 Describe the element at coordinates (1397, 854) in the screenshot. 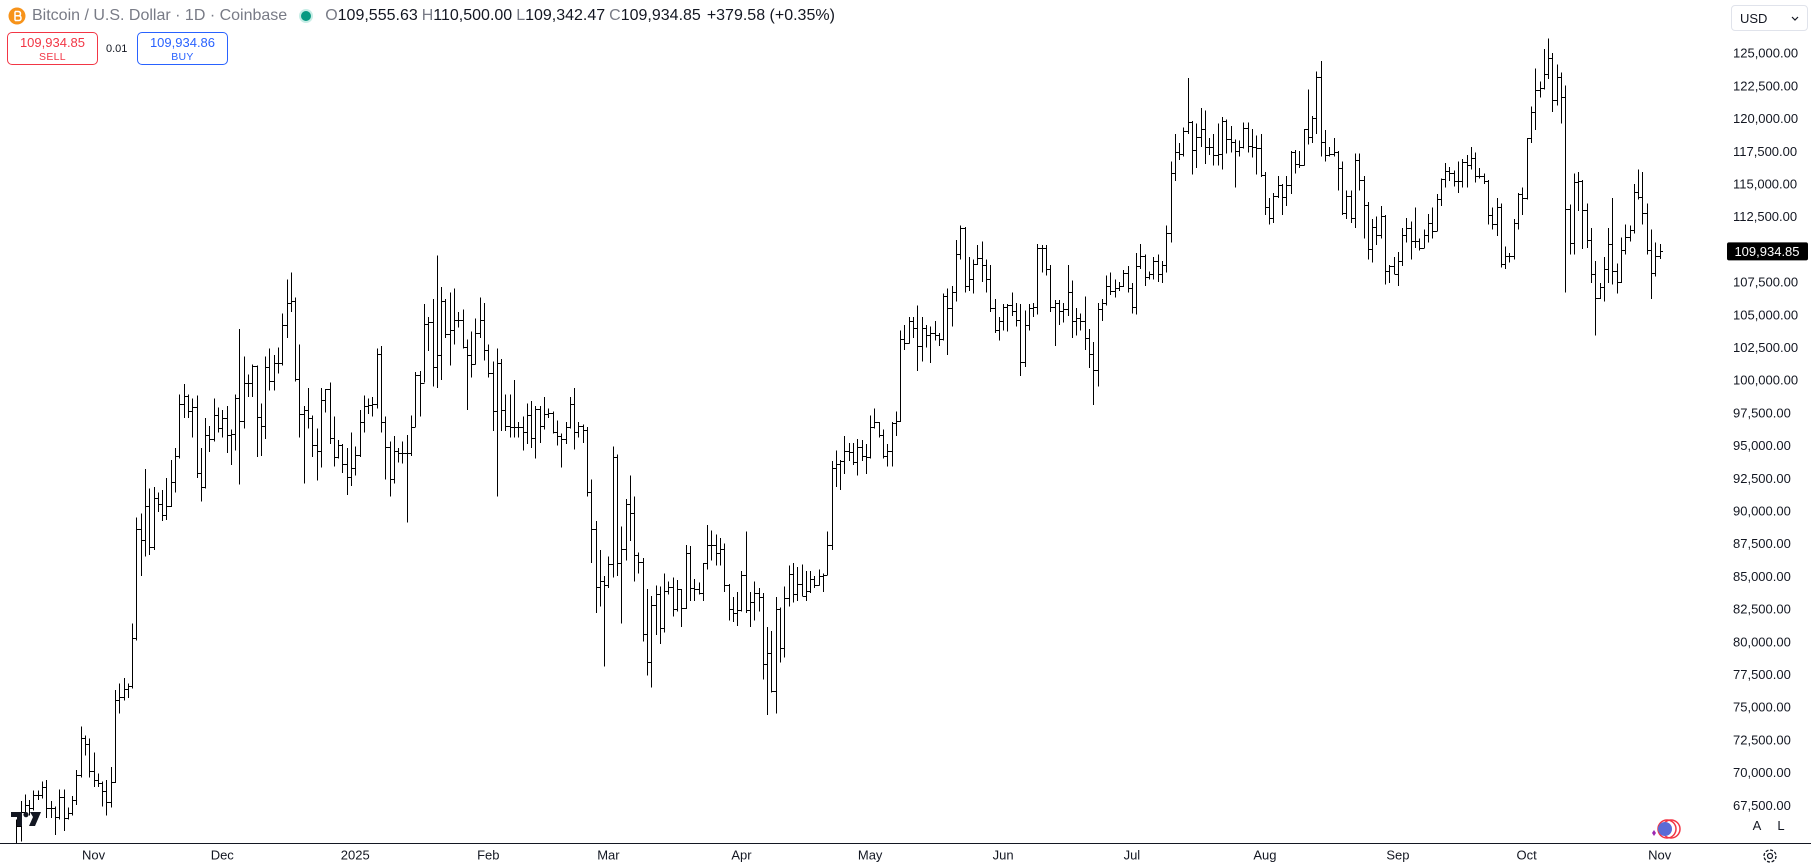

I see `x-tick-label: Sep` at that location.